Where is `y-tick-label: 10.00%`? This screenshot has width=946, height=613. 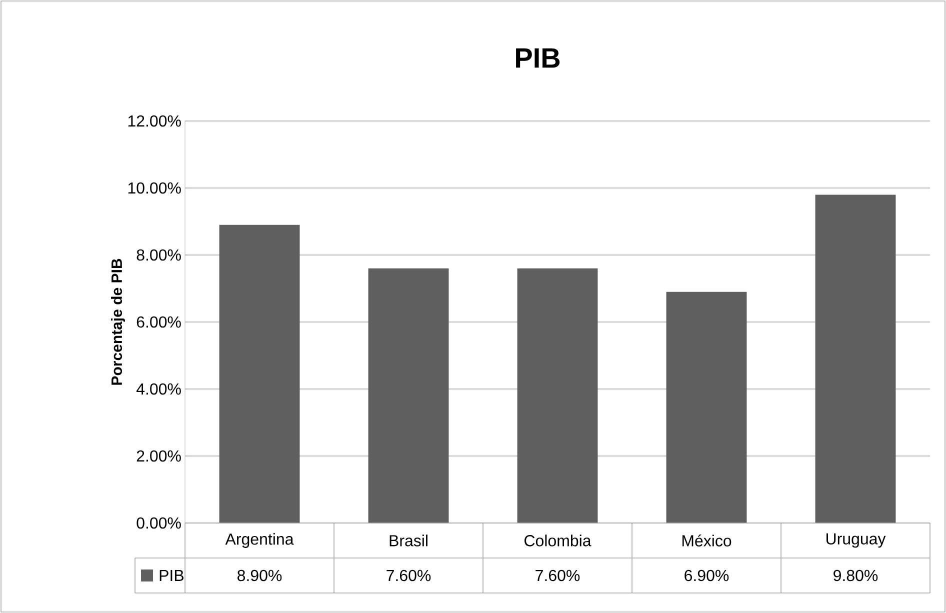
y-tick-label: 10.00% is located at coordinates (154, 188).